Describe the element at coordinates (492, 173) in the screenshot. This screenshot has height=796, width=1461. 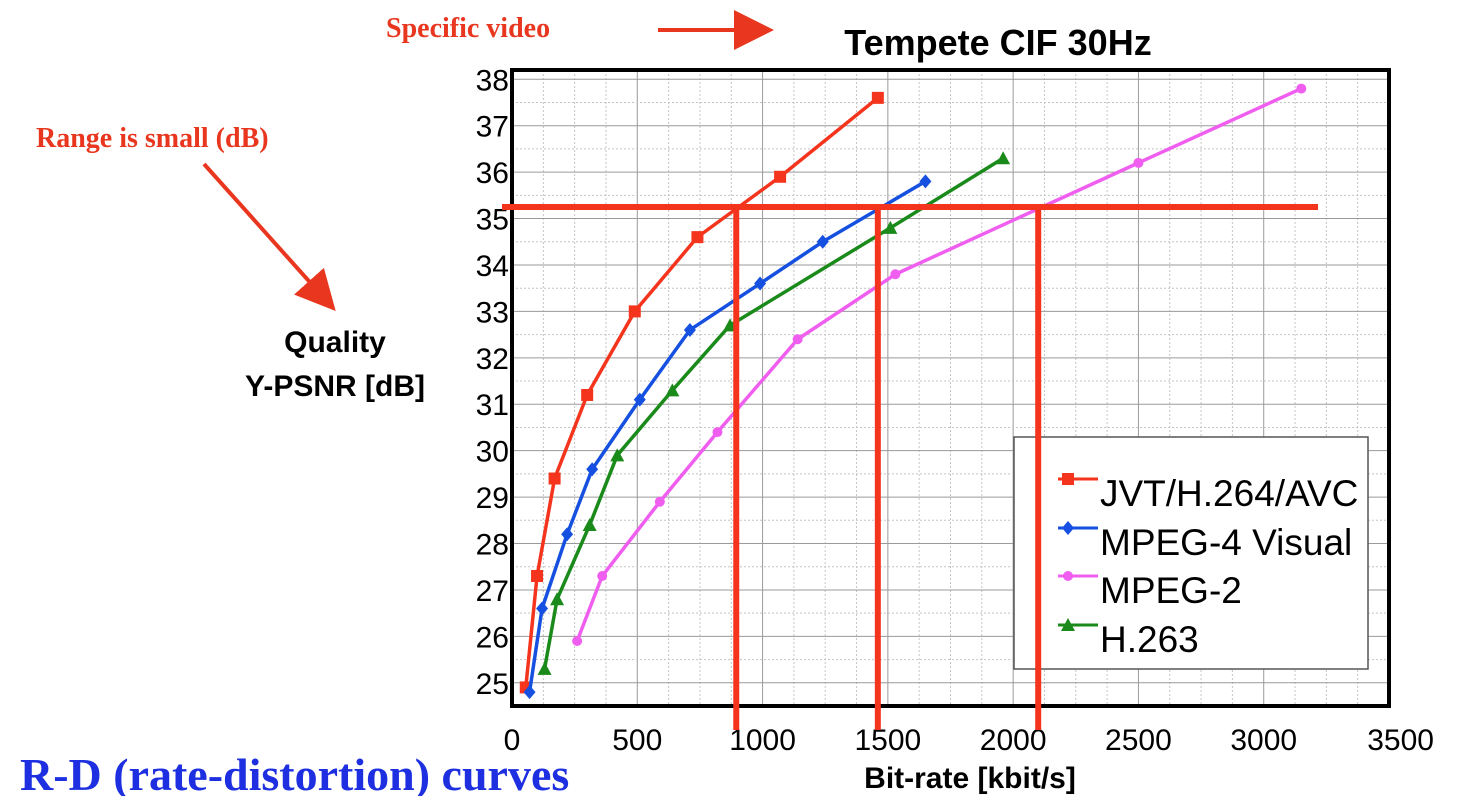
I see `y-tick-label: 36` at that location.